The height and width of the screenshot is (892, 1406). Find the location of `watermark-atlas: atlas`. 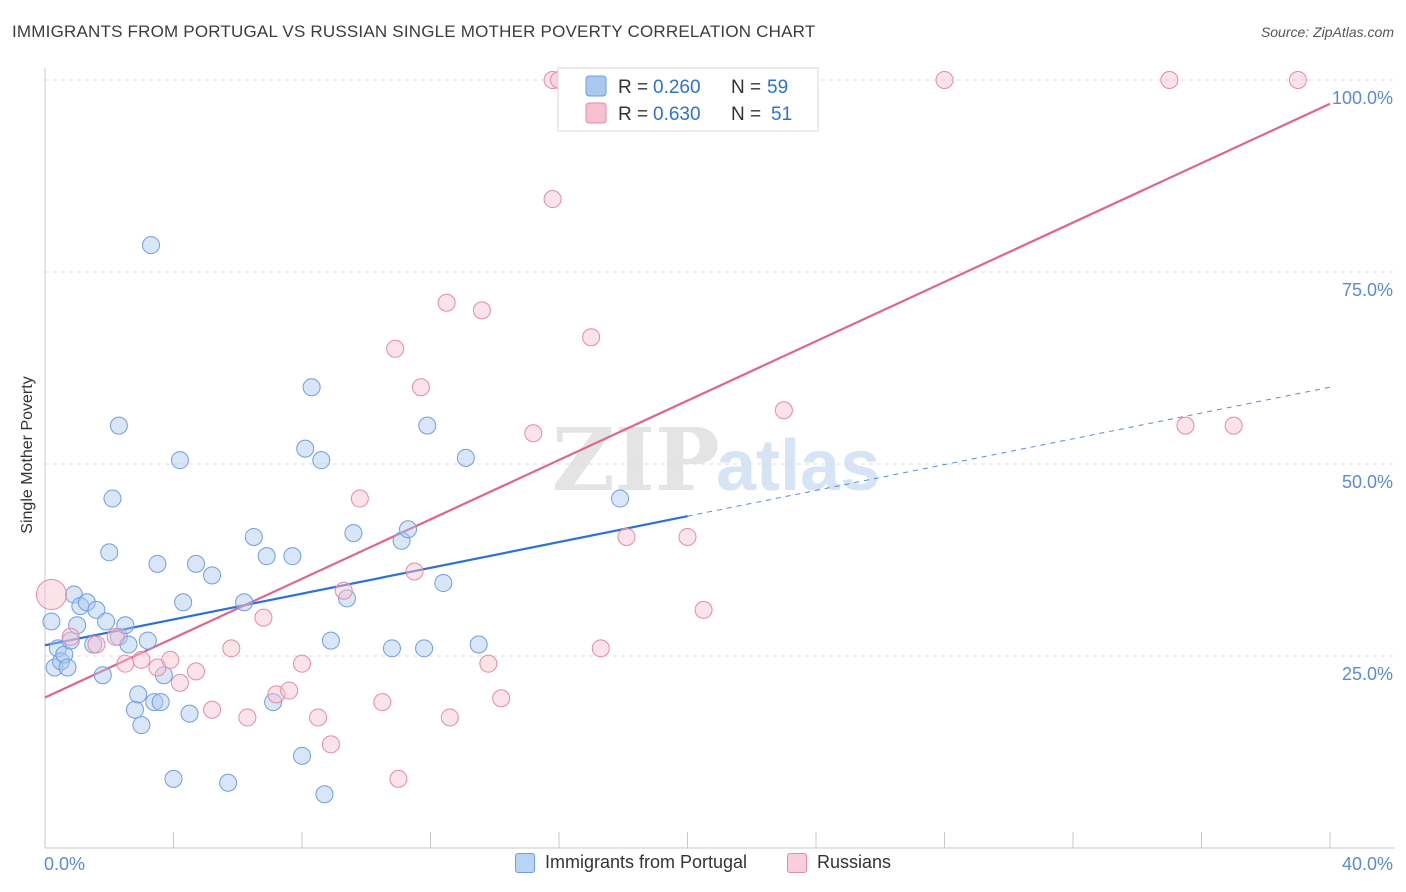

watermark-atlas: atlas is located at coordinates (798, 466).